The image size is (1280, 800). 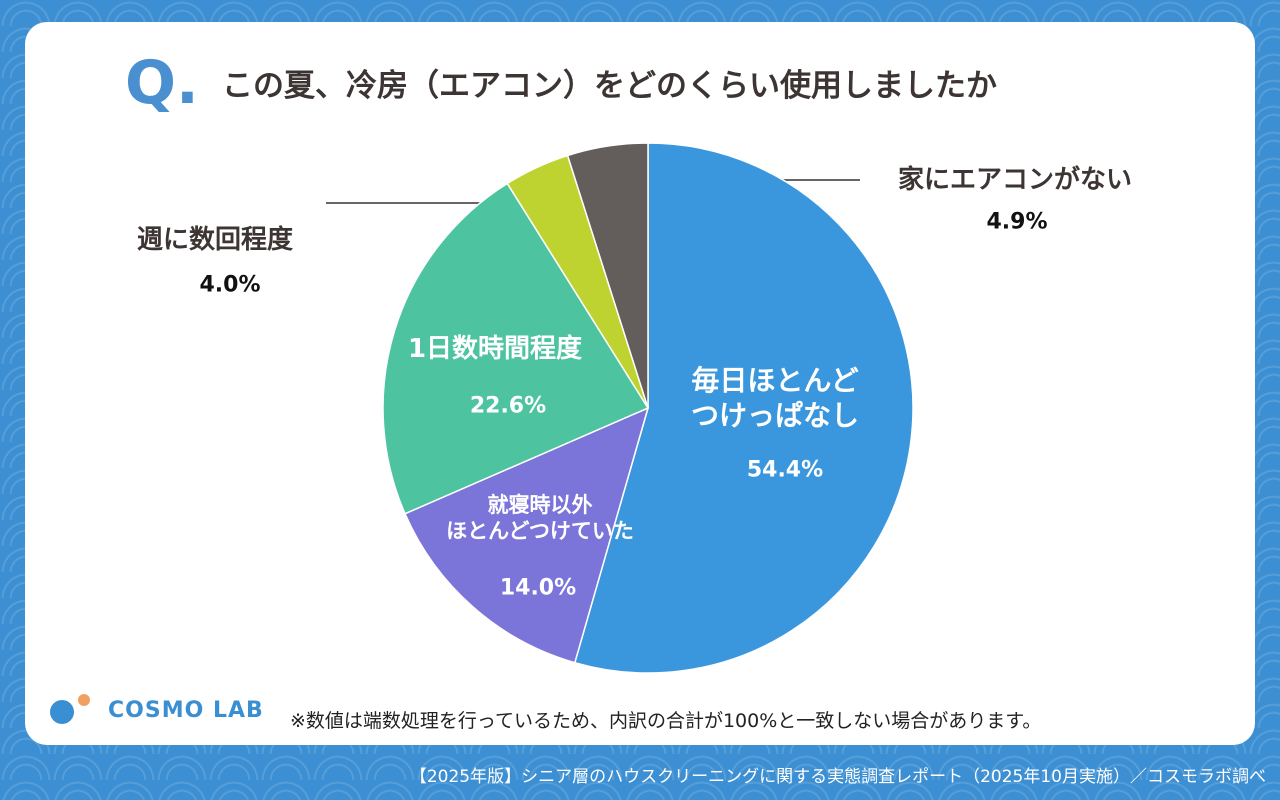 I want to click on value-label: 4.0%, so click(x=230, y=285).